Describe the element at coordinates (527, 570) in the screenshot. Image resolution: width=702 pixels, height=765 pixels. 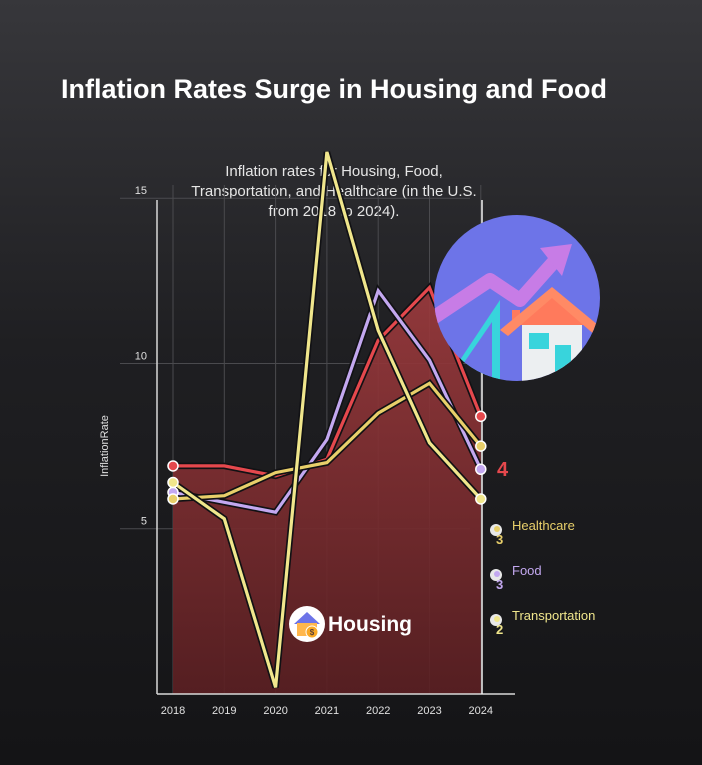
I see `legend-label-food: Food` at that location.